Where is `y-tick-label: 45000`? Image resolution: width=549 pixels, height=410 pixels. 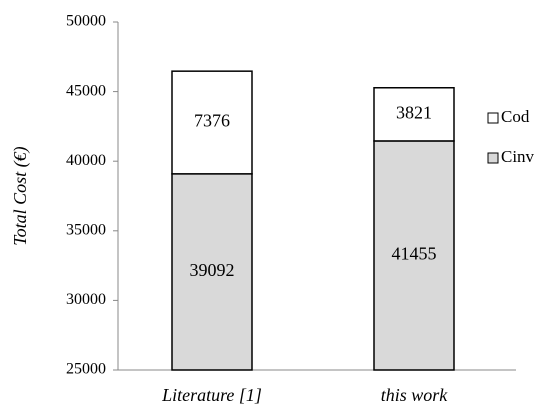
y-tick-label: 45000 is located at coordinates (86, 90).